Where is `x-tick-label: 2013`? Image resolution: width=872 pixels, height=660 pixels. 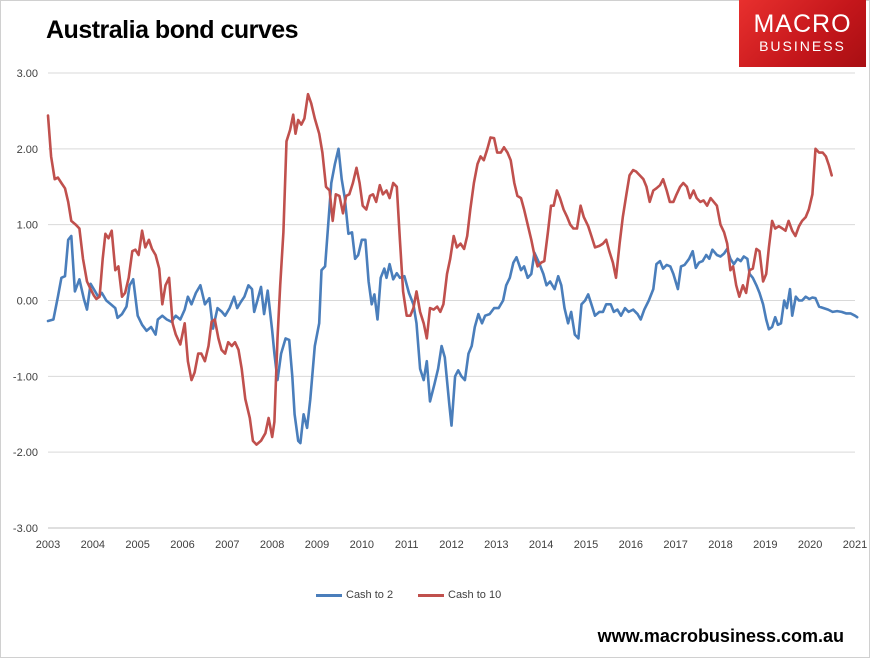
x-tick-label: 2013 is located at coordinates (496, 545).